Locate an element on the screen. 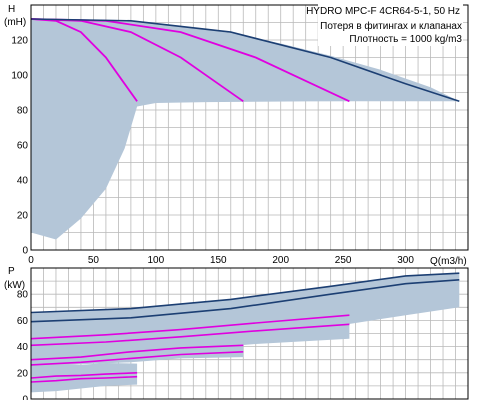 The image size is (500, 400). chart-title: HYDRO MPC-F 4CR64-5-1, 50 Hz is located at coordinates (383, 11).